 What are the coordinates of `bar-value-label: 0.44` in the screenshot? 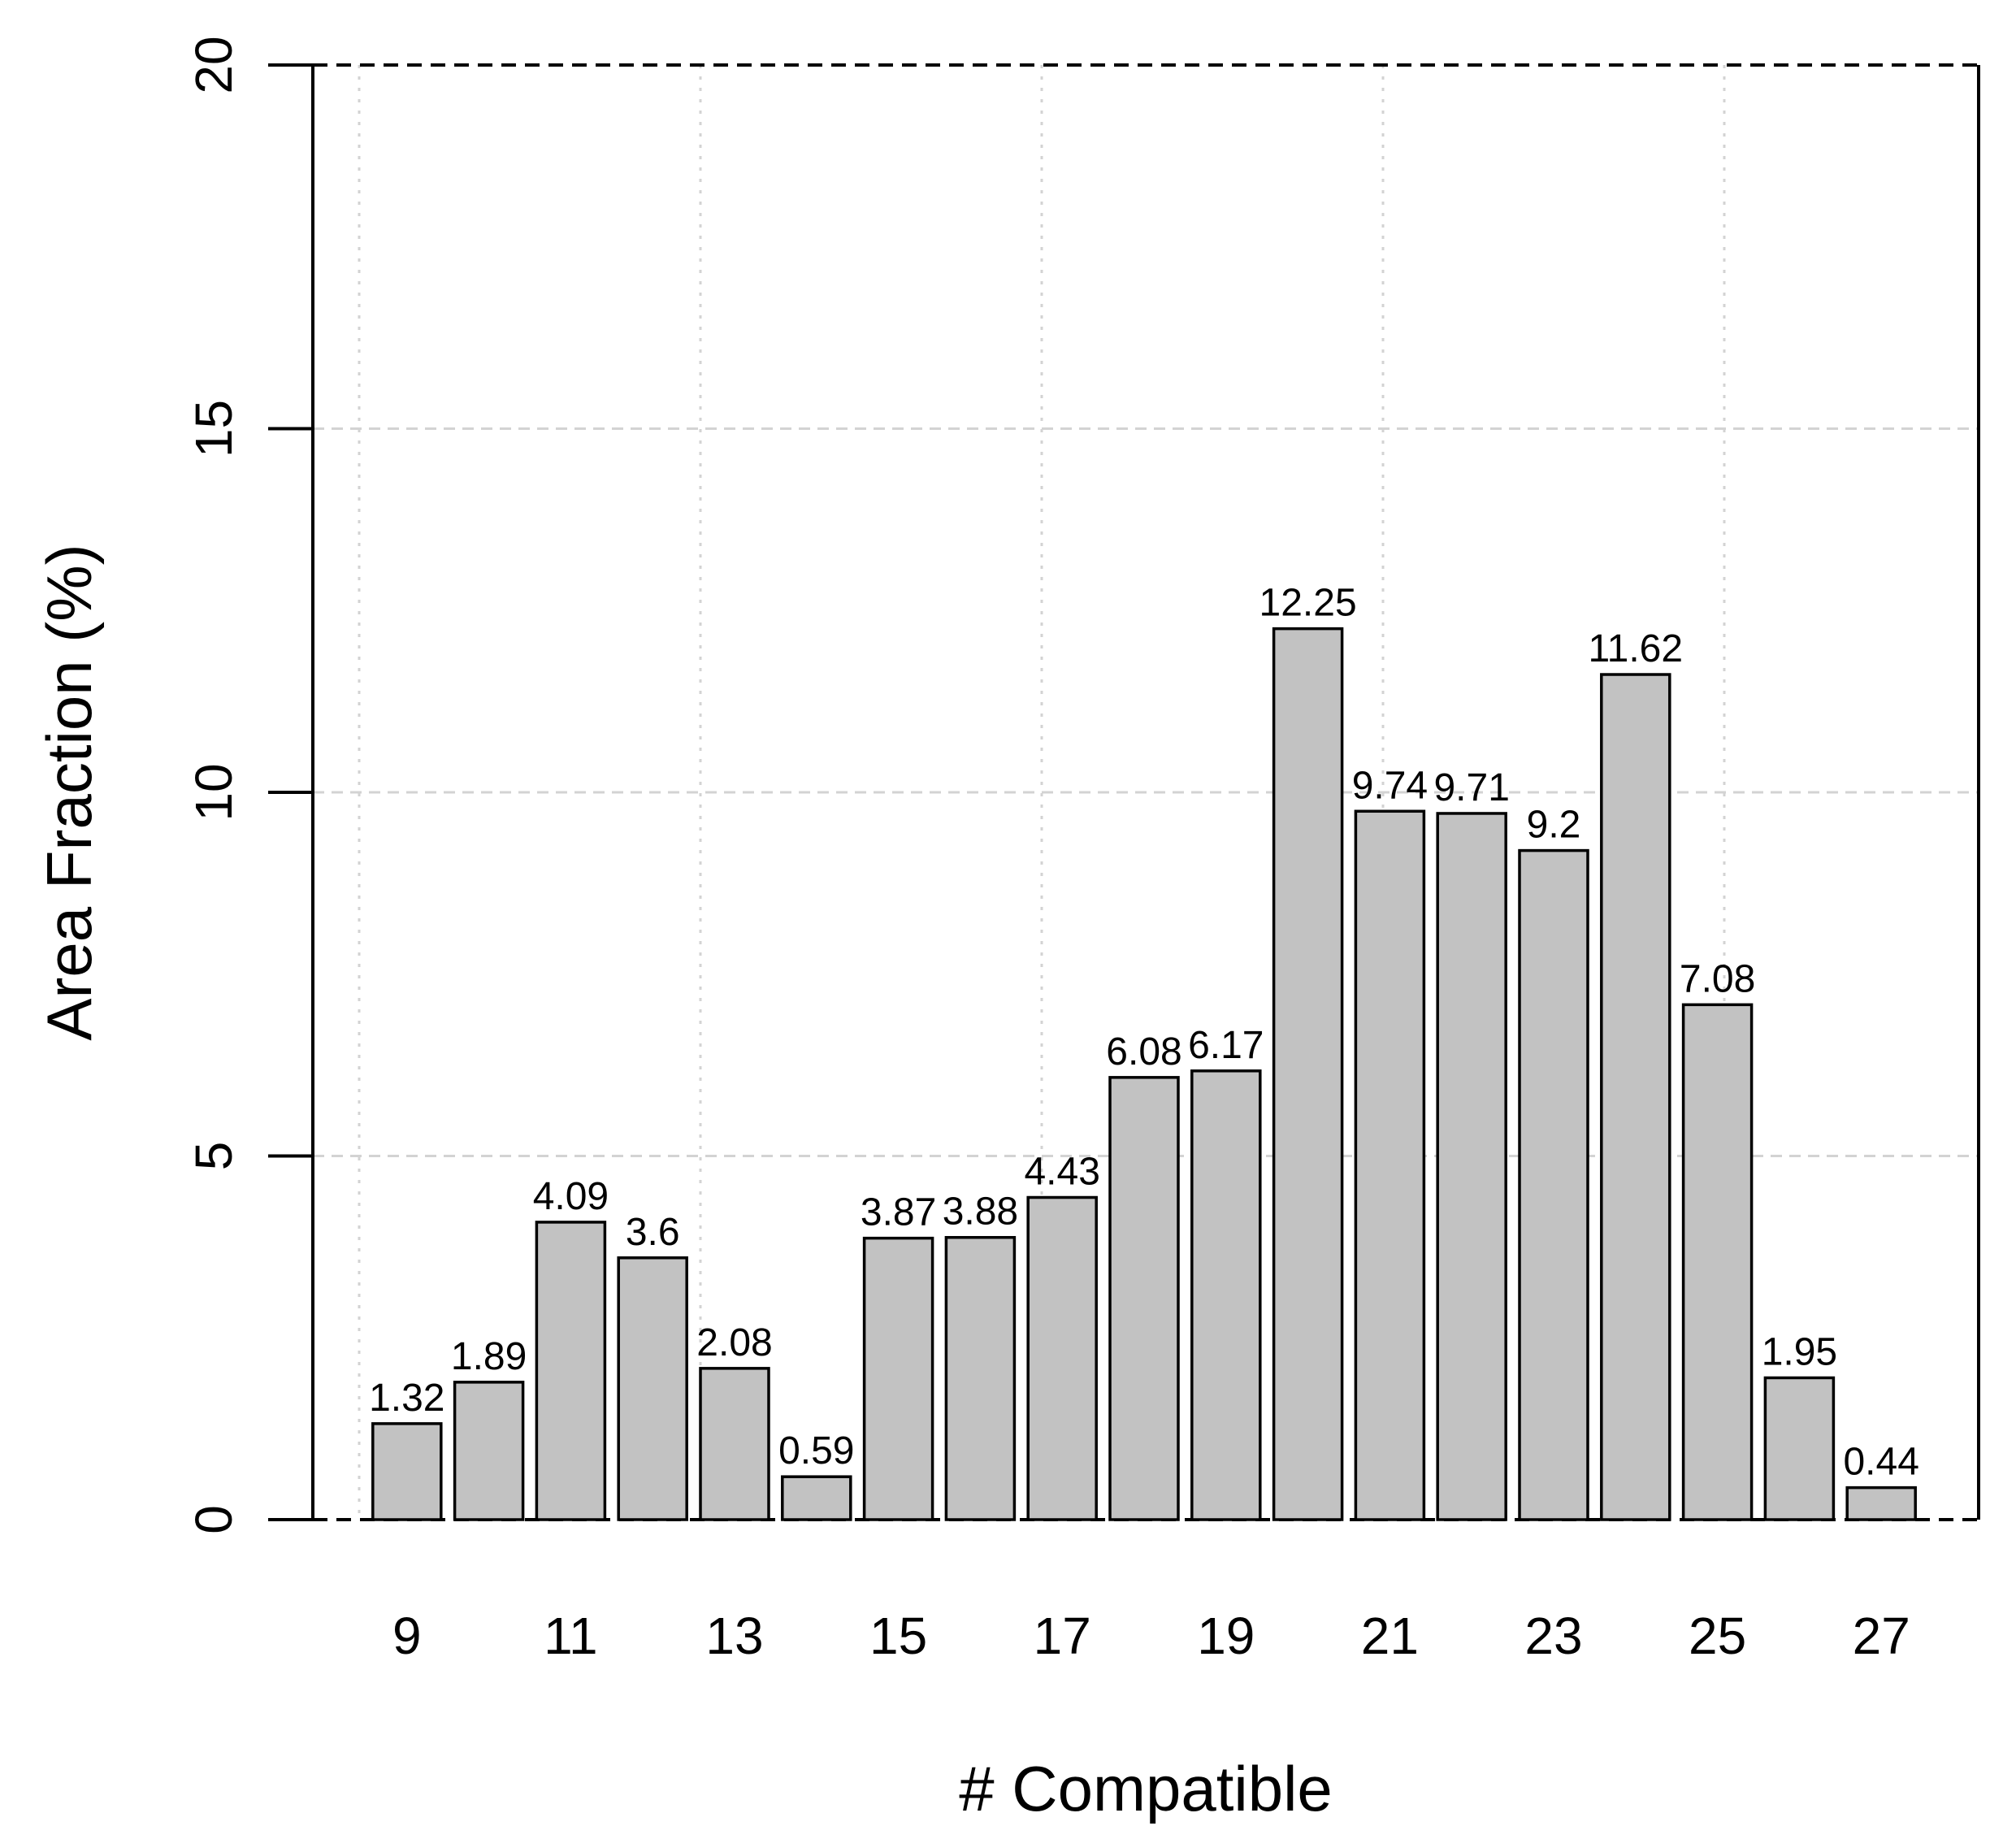 It's located at (1880, 1462).